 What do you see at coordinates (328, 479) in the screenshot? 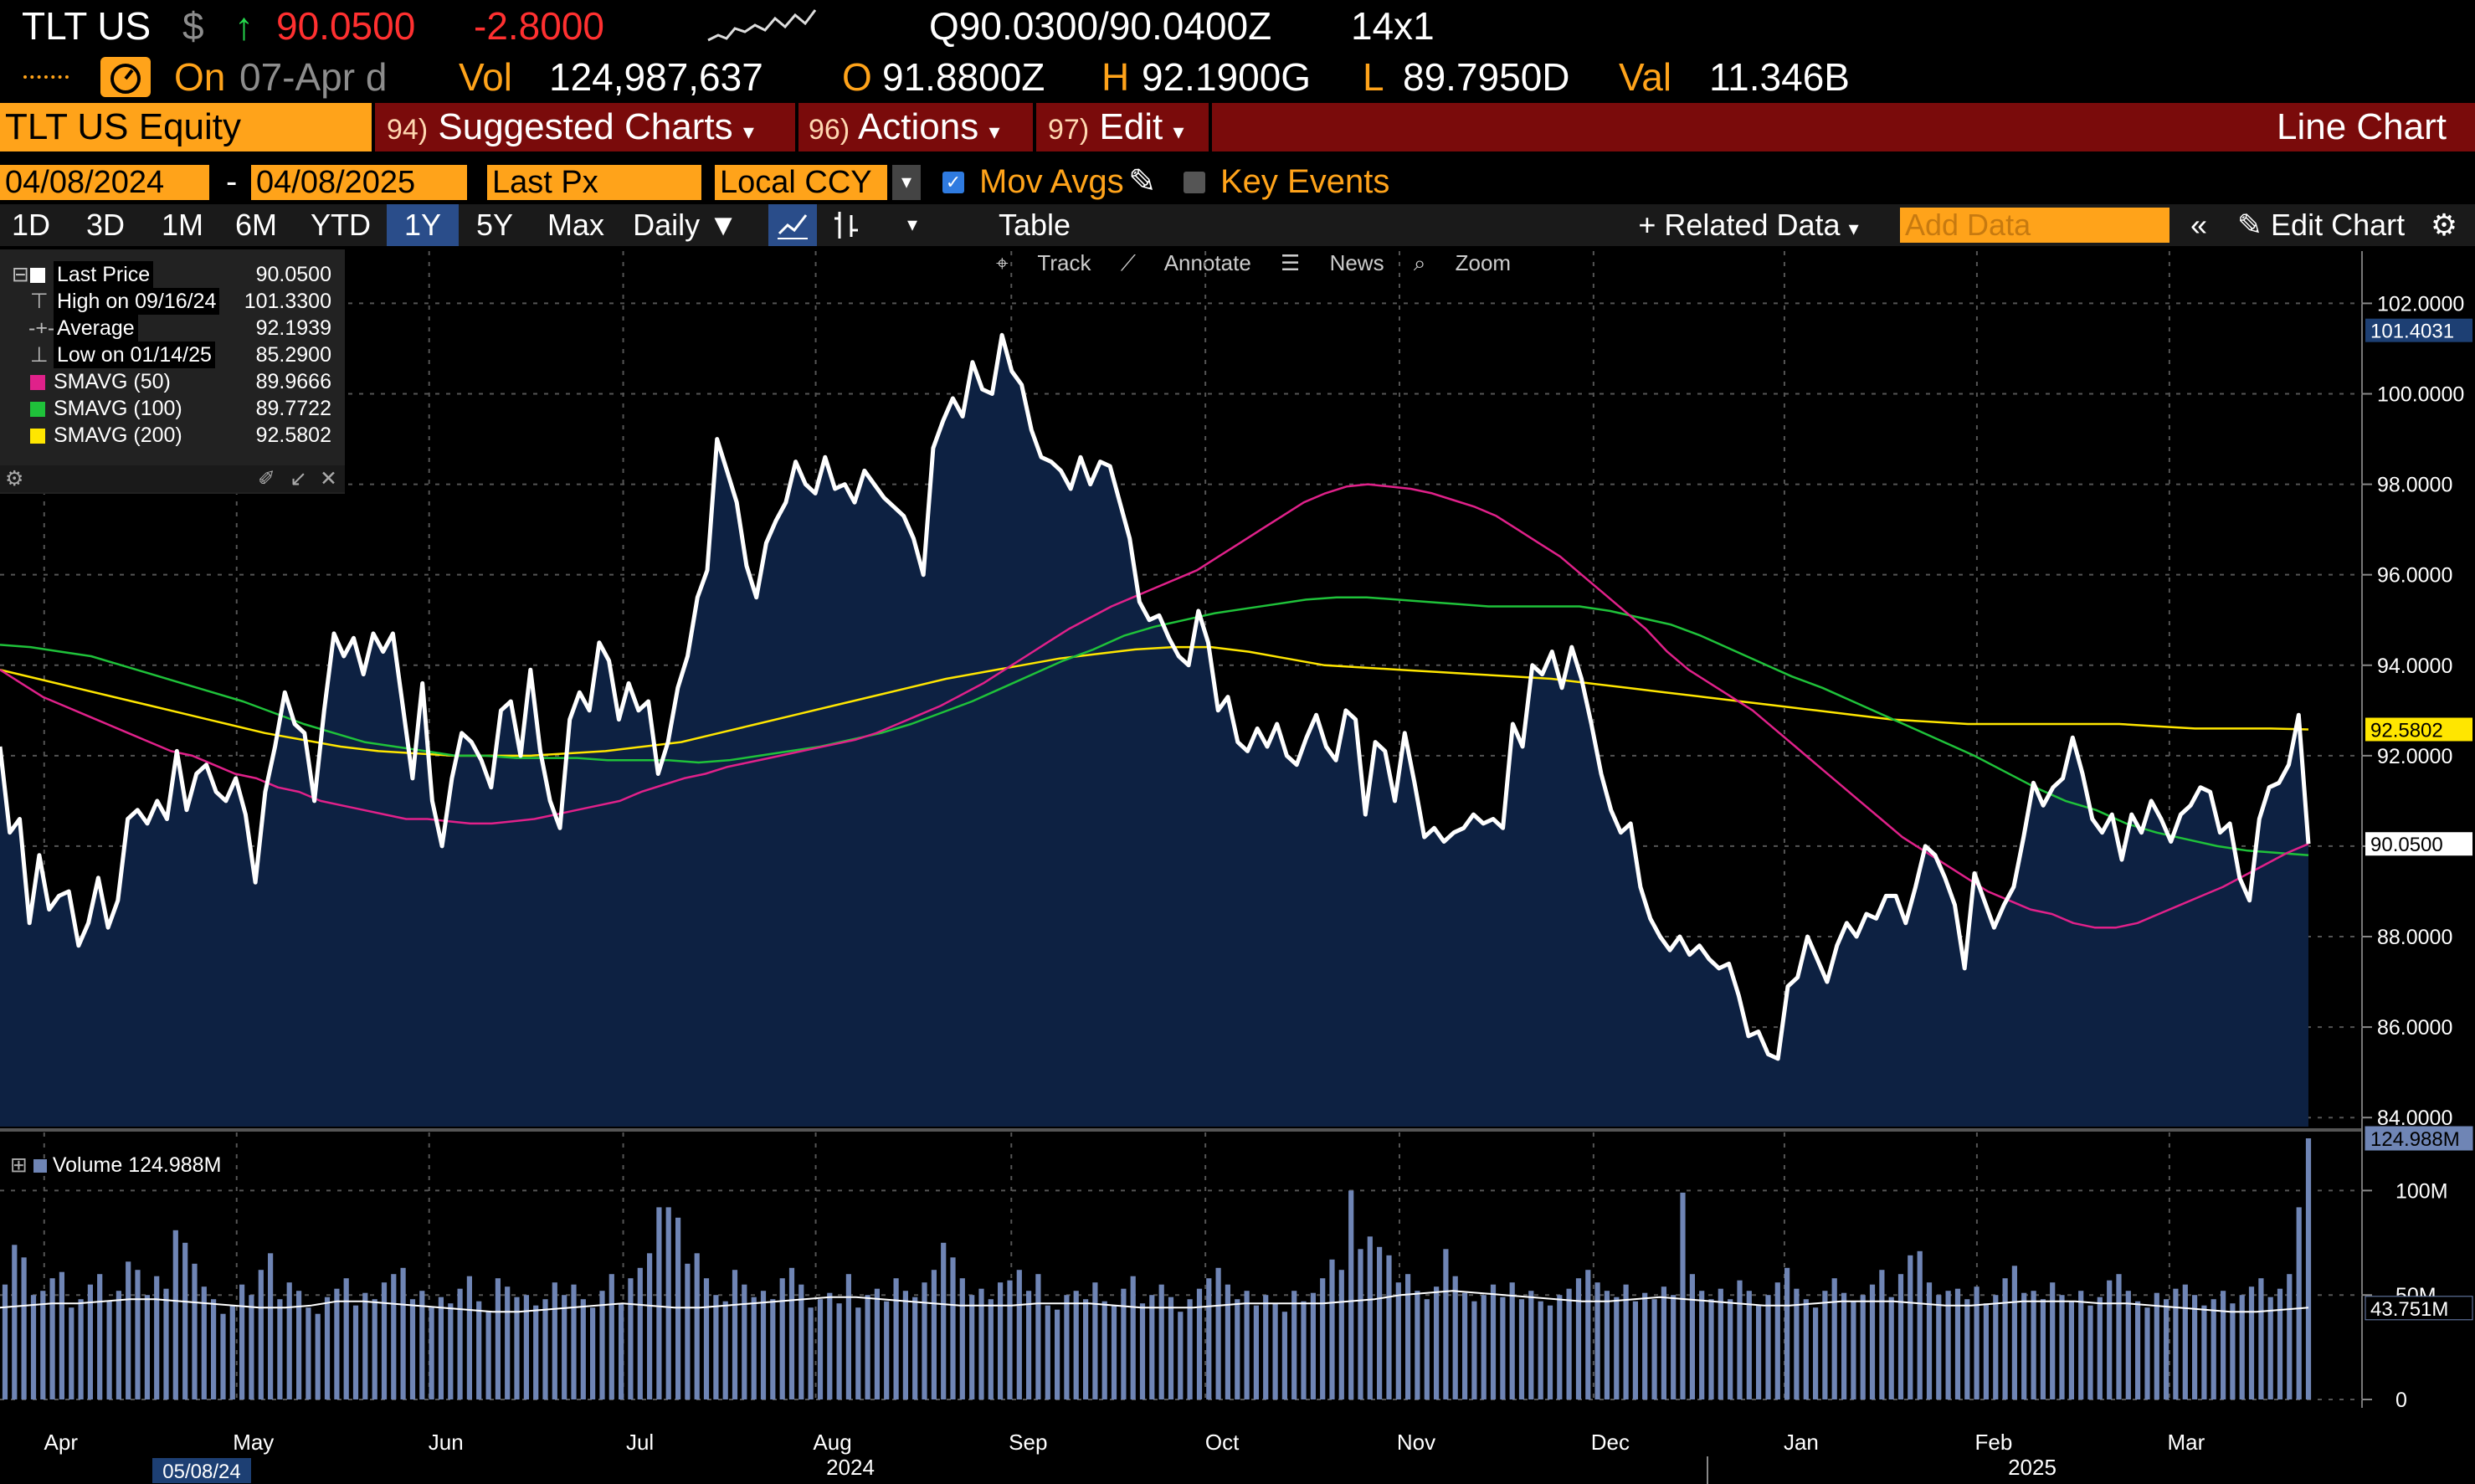
I see `close-icon: ✕` at bounding box center [328, 479].